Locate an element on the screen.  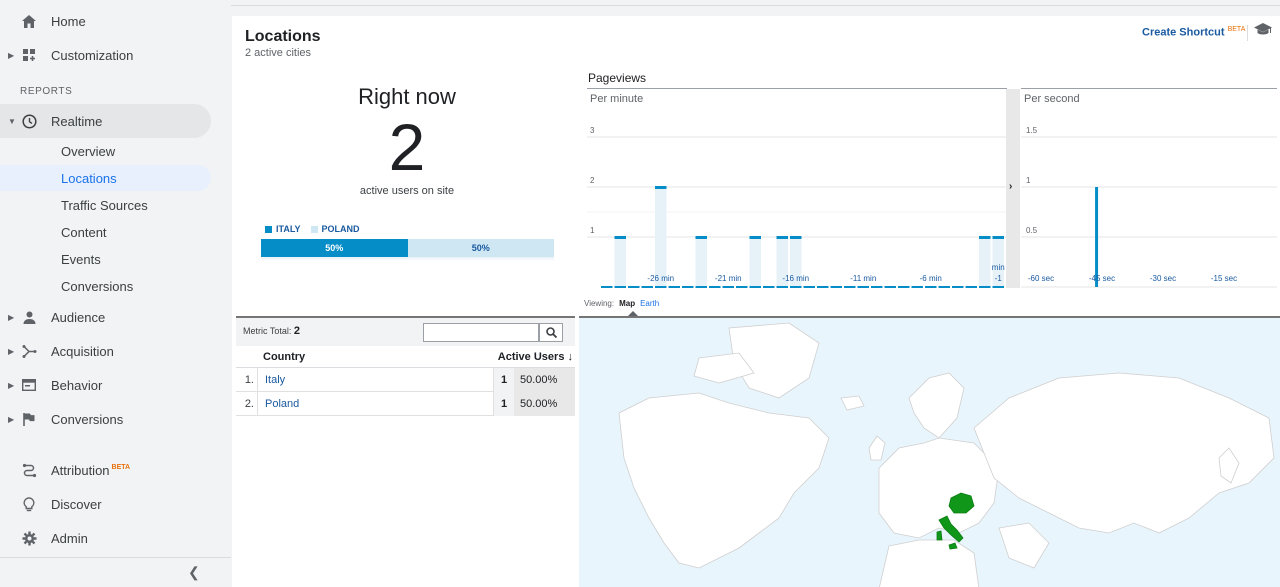
subitem-label: Locations is located at coordinates (89, 178).